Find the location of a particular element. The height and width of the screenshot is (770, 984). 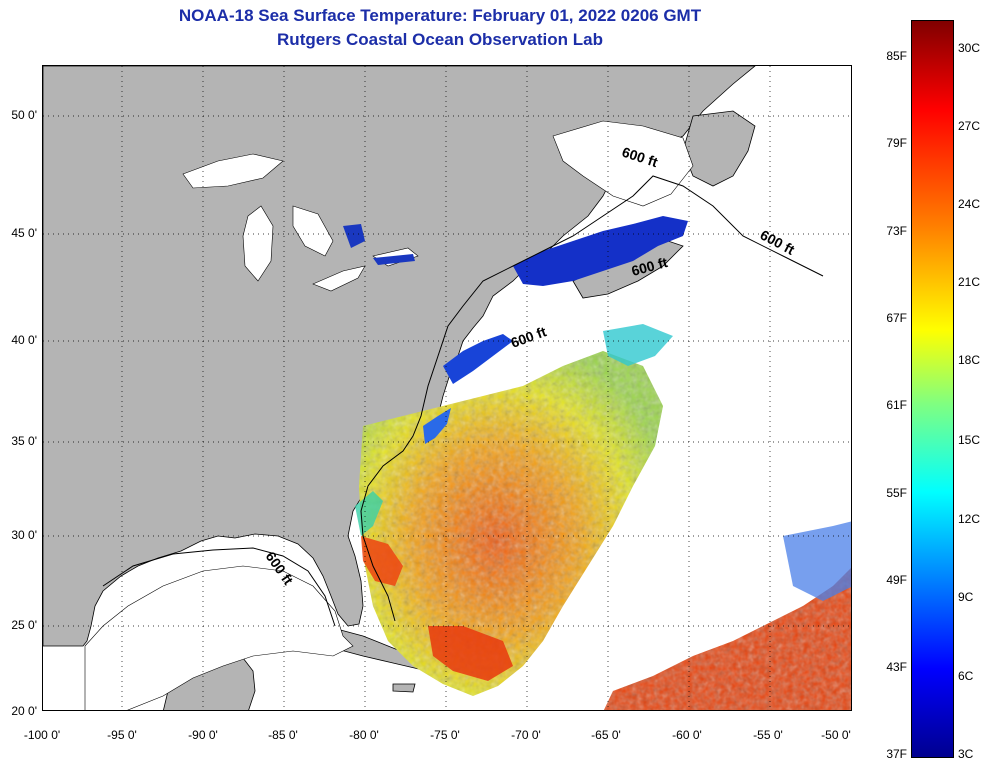

lon-label: -60 0' is located at coordinates (687, 735).